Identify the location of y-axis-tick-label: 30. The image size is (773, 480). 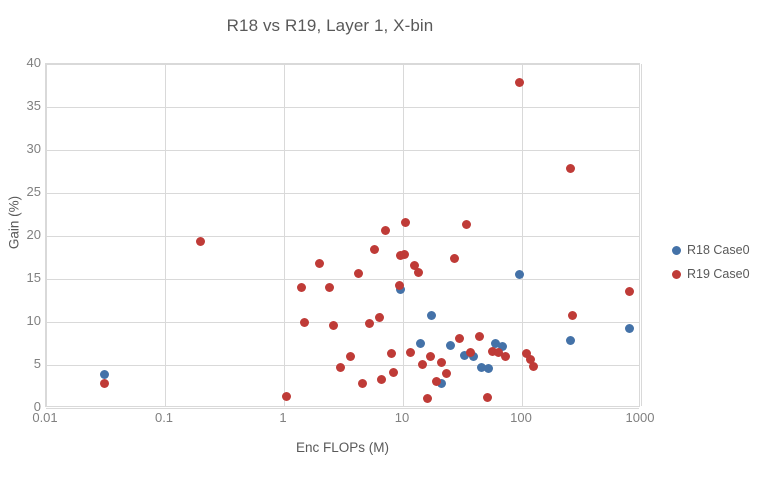
(33, 148).